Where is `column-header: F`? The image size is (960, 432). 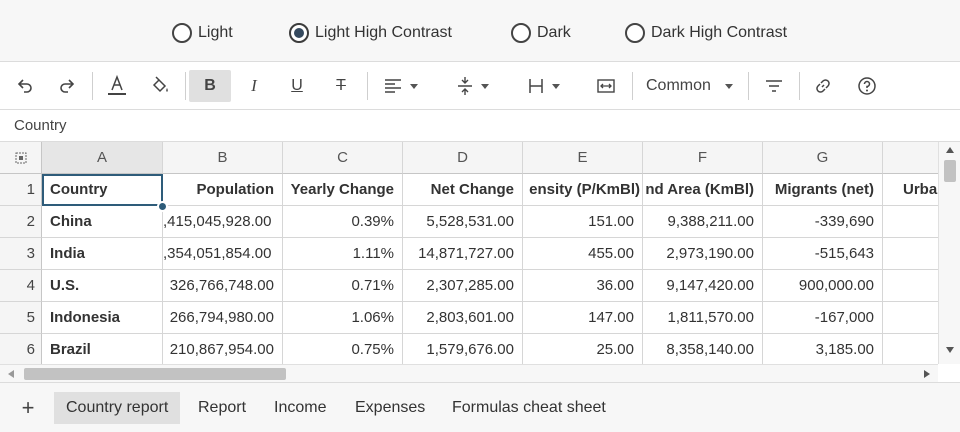
column-header: F is located at coordinates (703, 158).